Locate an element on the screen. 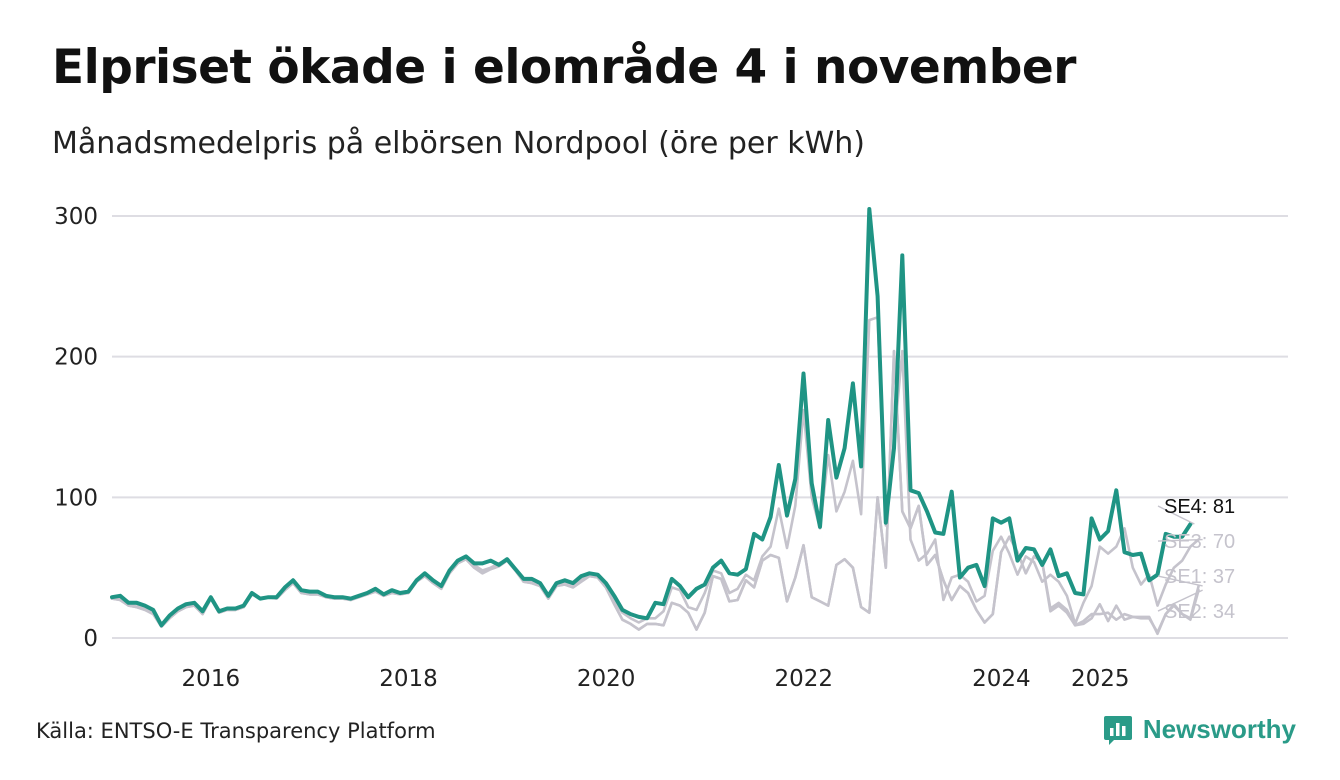 The width and height of the screenshot is (1340, 780). y-tick-label: 100 is located at coordinates (76, 498).